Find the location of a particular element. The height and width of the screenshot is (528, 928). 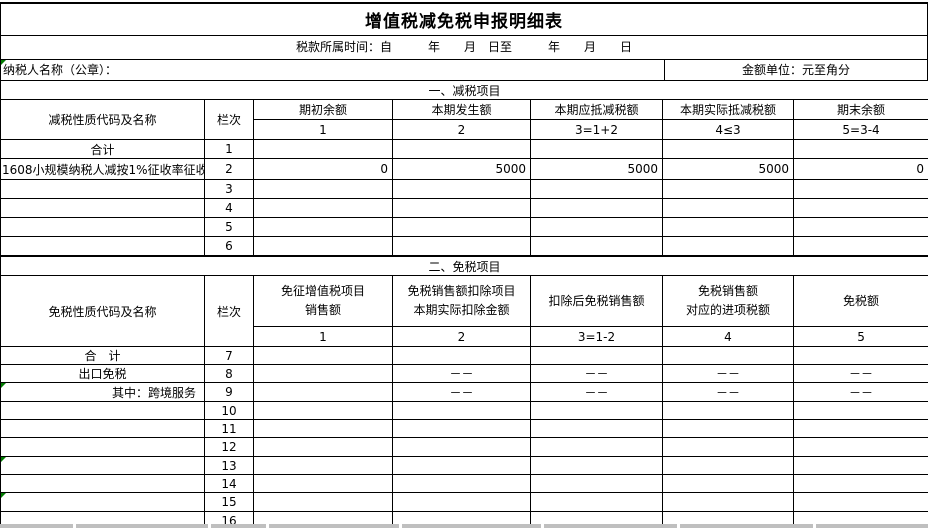

section2-item-name-cell: 合 计 is located at coordinates (102, 355).